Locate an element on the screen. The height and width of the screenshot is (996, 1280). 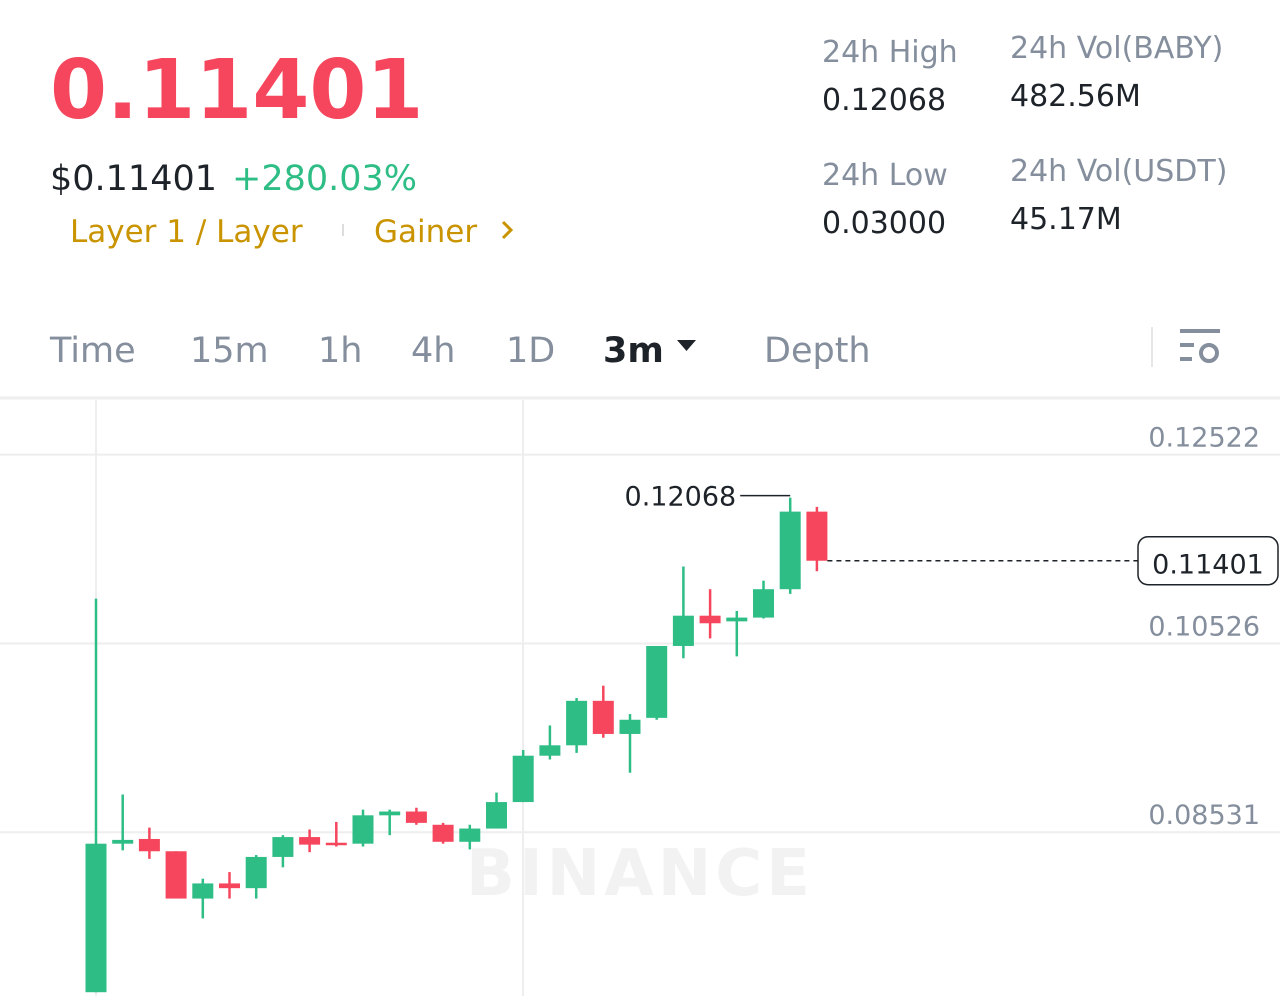
tab: Time is located at coordinates (92, 351).